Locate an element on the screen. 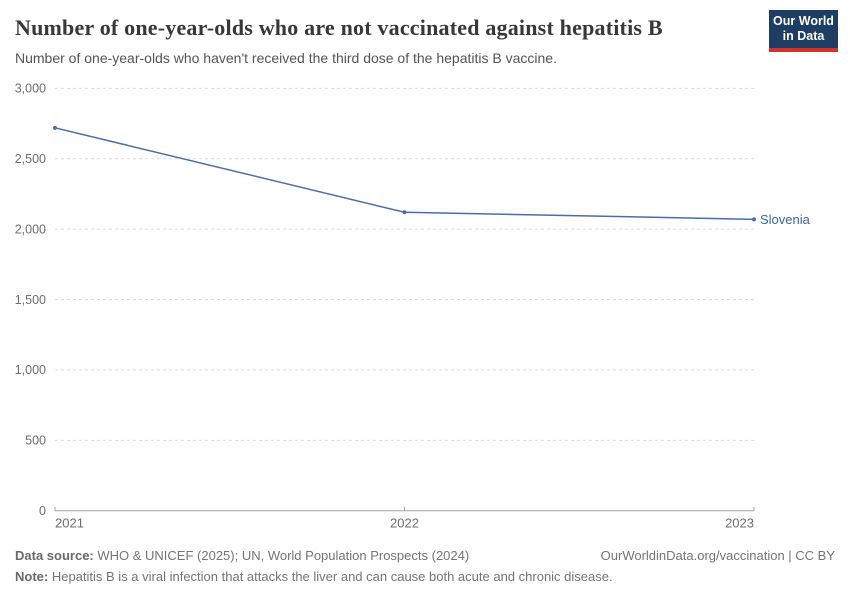  owid-logo: Our World in Data is located at coordinates (803, 31).